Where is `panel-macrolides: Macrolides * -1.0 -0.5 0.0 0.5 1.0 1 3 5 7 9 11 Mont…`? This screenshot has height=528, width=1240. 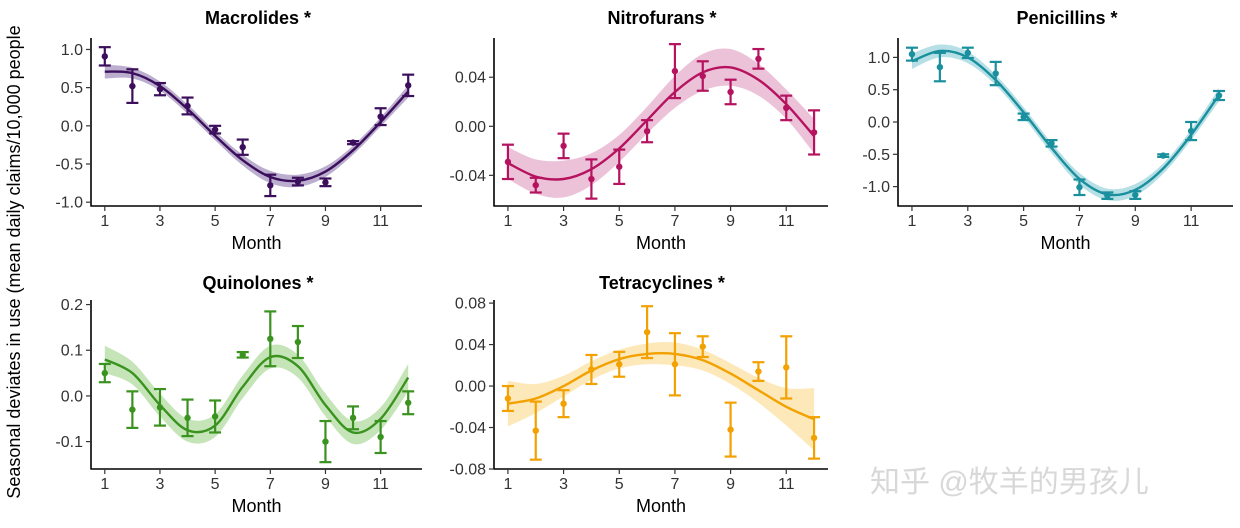 panel-macrolides: Macrolides * -1.0 -0.5 0.0 0.5 1.0 1 3 5 7 9 11 Mont… is located at coordinates (238, 130).